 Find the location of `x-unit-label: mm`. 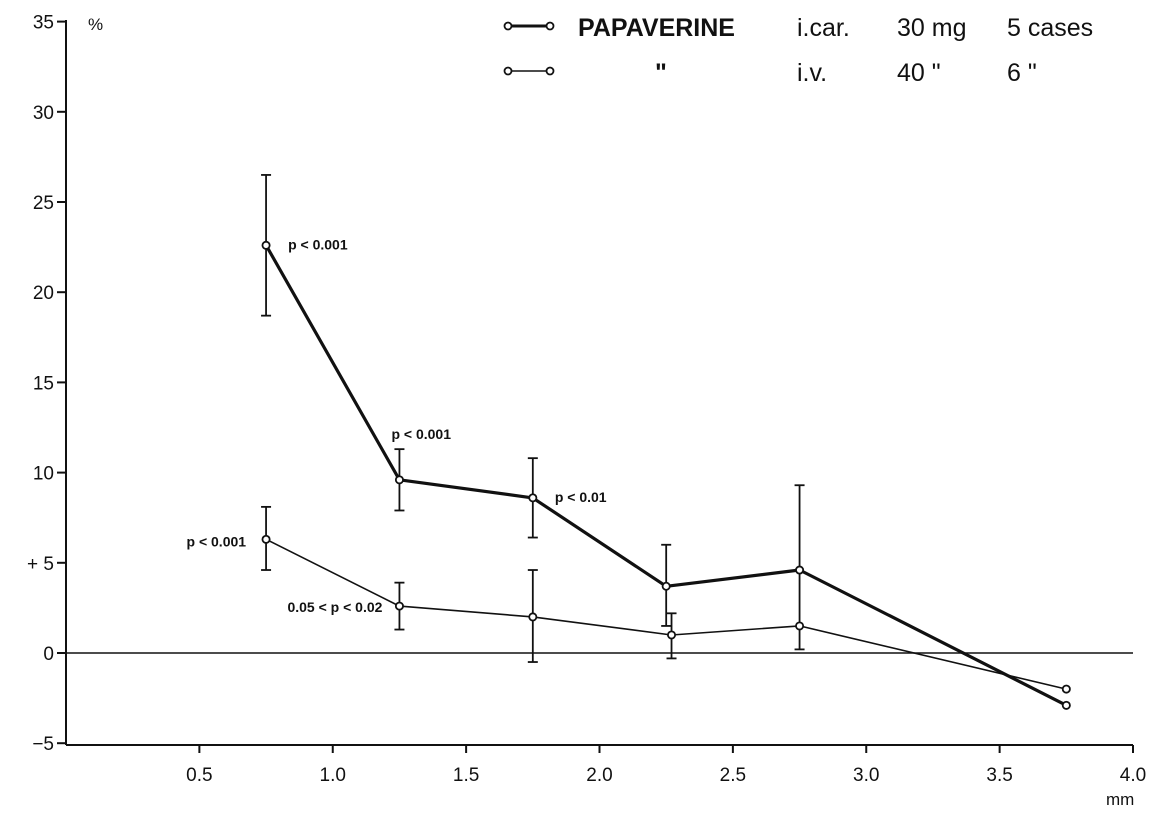

x-unit-label: mm is located at coordinates (1120, 799).